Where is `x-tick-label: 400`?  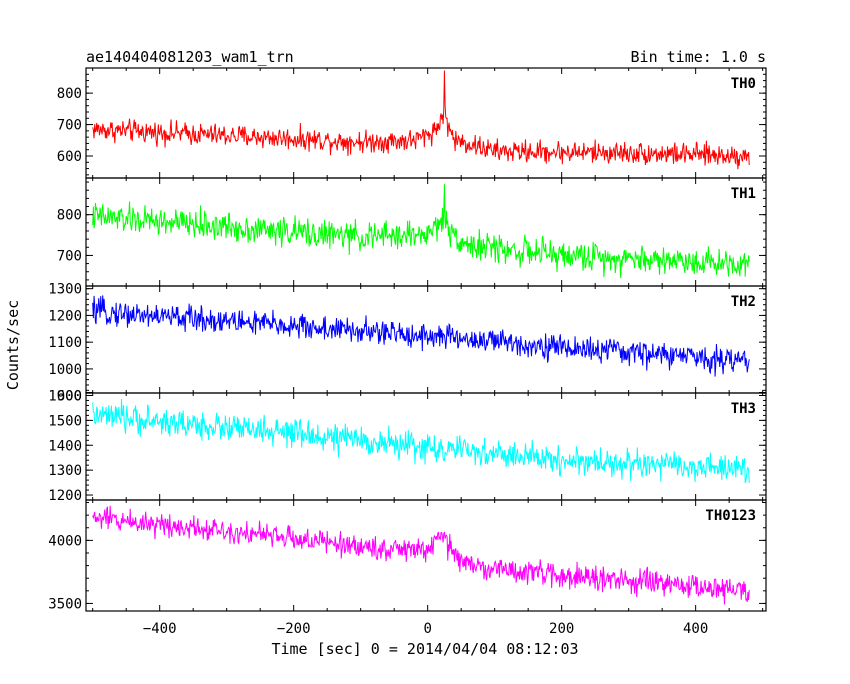
x-tick-label: 400 is located at coordinates (695, 629).